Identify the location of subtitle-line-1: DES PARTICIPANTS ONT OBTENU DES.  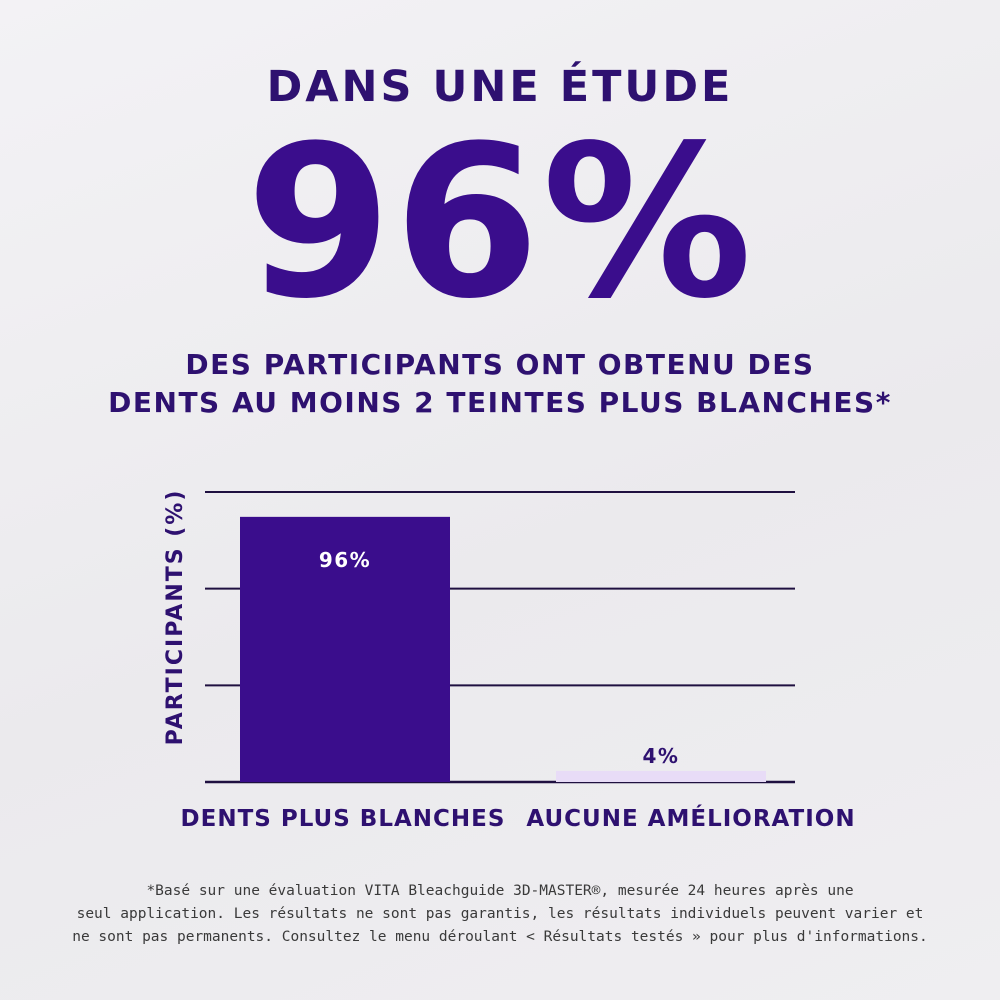
(500, 364).